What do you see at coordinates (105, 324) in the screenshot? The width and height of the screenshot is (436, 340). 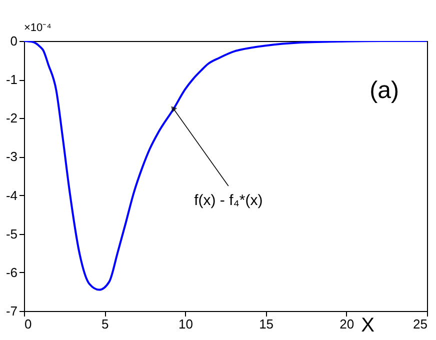 I see `x-tick-label: 5` at bounding box center [105, 324].